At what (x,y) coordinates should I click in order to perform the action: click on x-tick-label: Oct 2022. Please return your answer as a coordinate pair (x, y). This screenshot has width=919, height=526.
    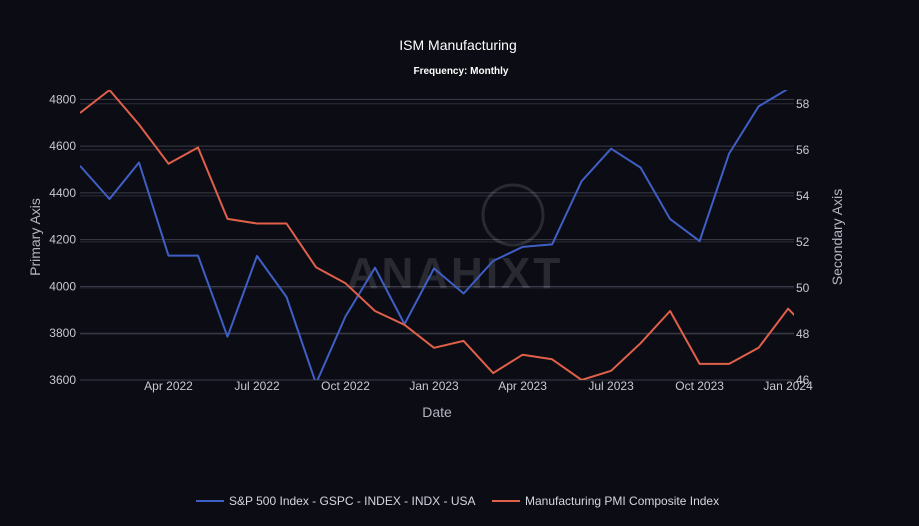
    Looking at the image, I should click on (345, 386).